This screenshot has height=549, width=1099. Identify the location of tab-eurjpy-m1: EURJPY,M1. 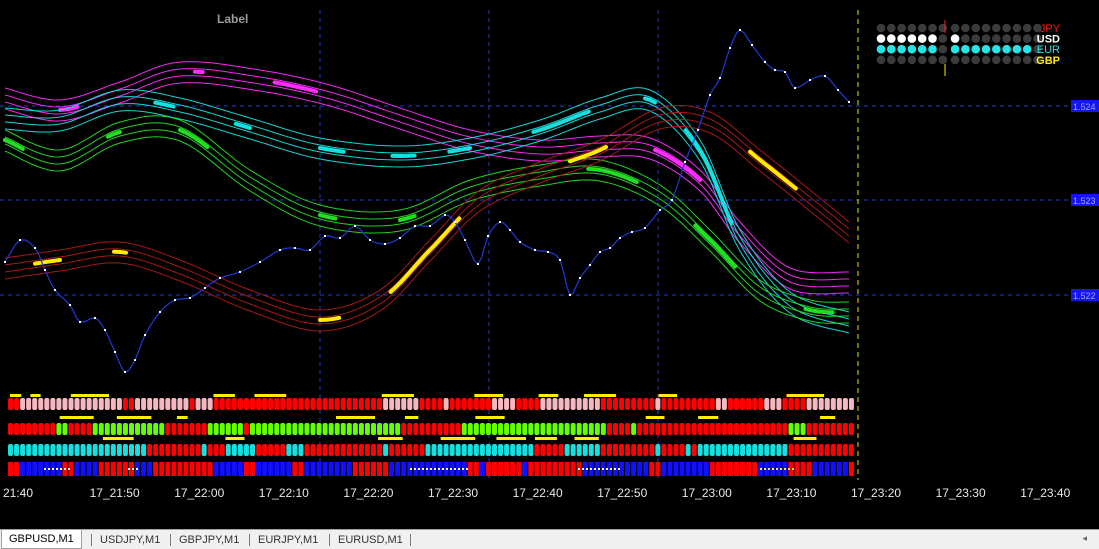
(288, 540).